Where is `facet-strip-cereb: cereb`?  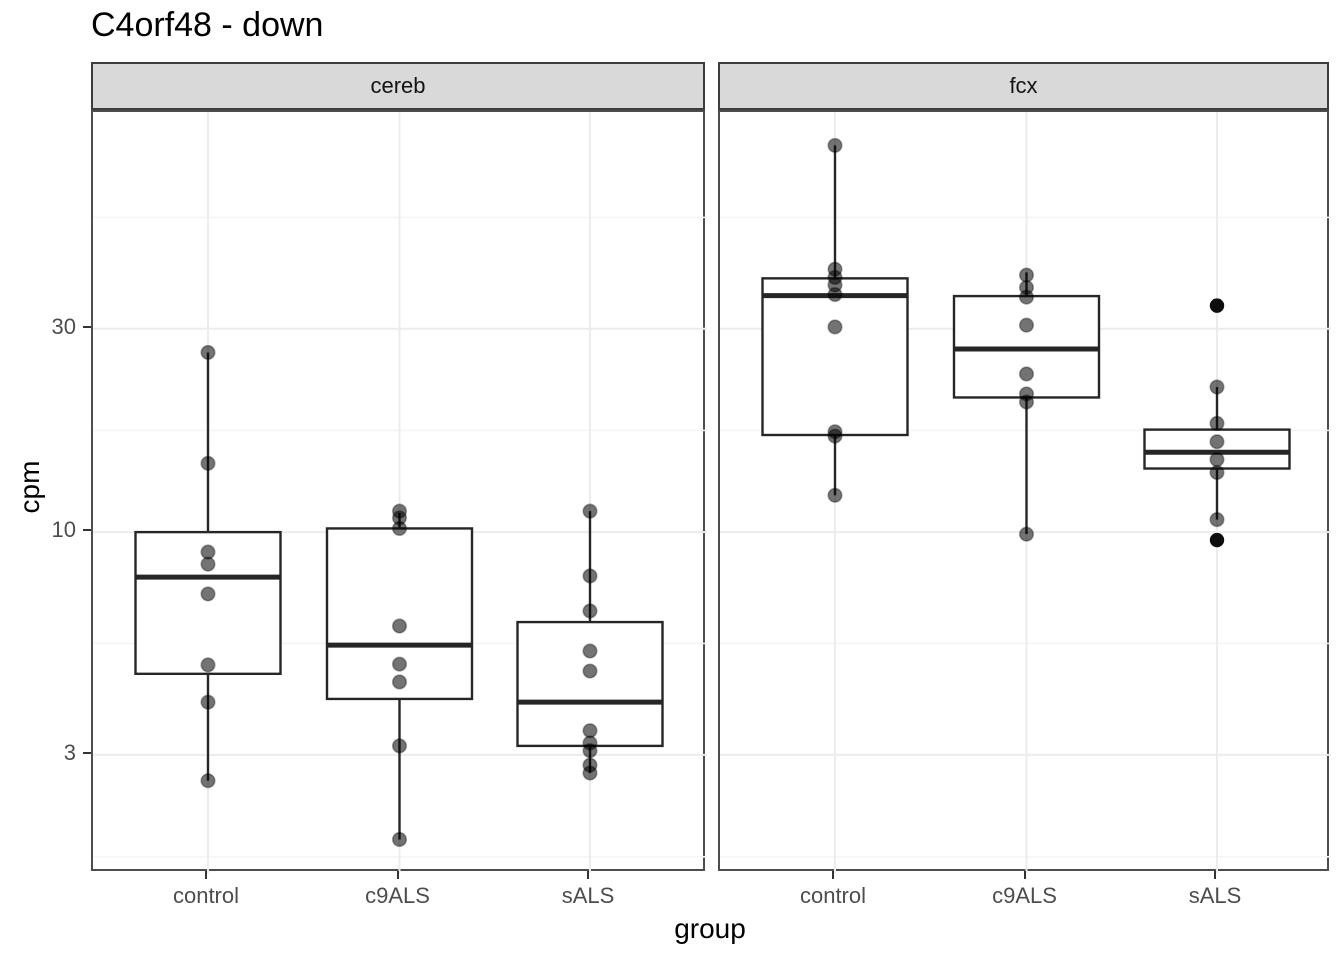 facet-strip-cereb: cereb is located at coordinates (398, 86).